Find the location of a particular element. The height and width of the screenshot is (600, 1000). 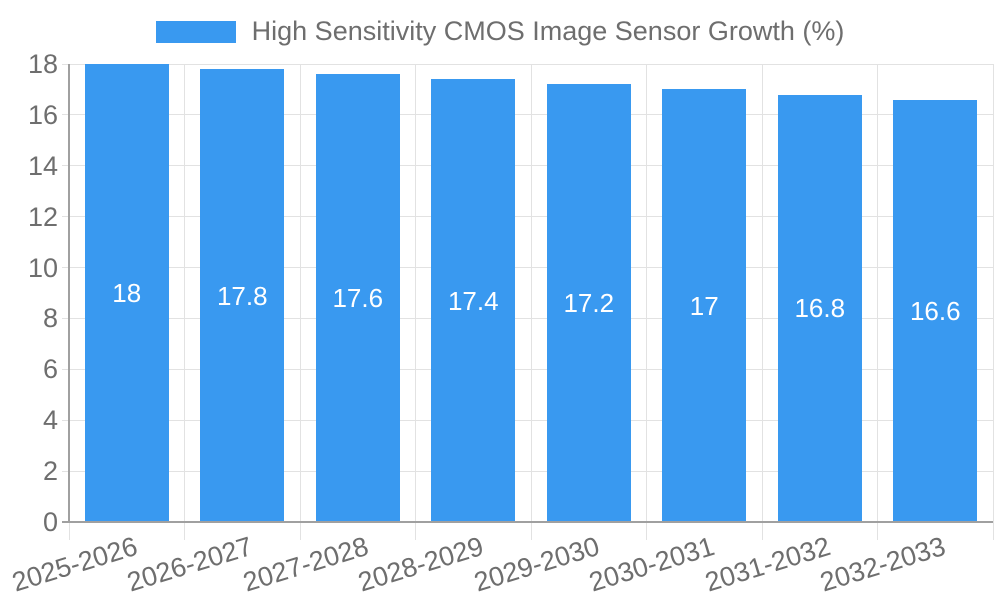

y-axis-line is located at coordinates (69, 293).